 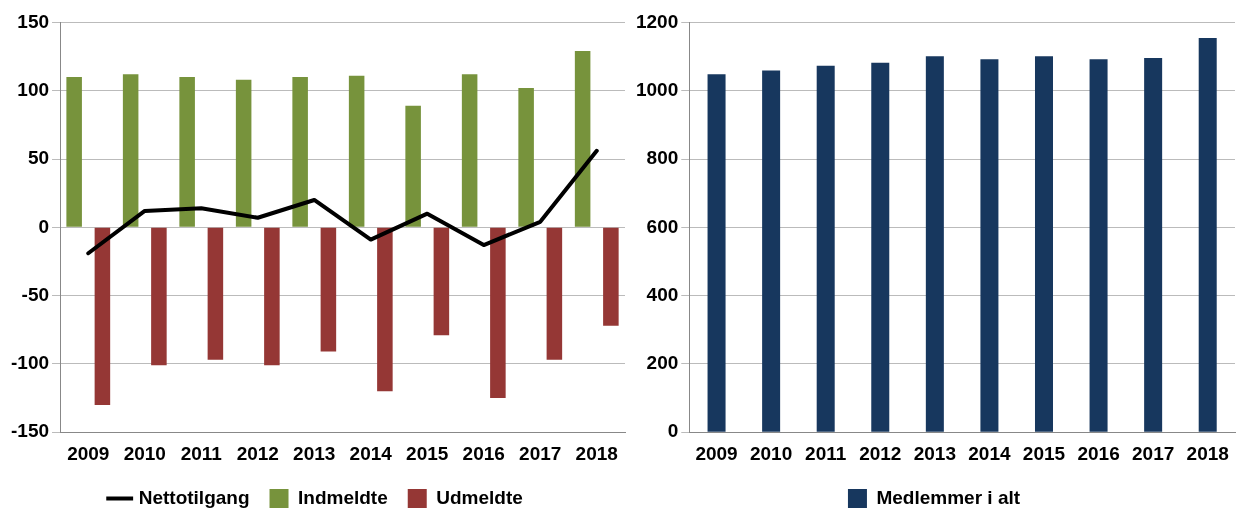 What do you see at coordinates (479, 497) in the screenshot?
I see `legend-label: Udmeldte` at bounding box center [479, 497].